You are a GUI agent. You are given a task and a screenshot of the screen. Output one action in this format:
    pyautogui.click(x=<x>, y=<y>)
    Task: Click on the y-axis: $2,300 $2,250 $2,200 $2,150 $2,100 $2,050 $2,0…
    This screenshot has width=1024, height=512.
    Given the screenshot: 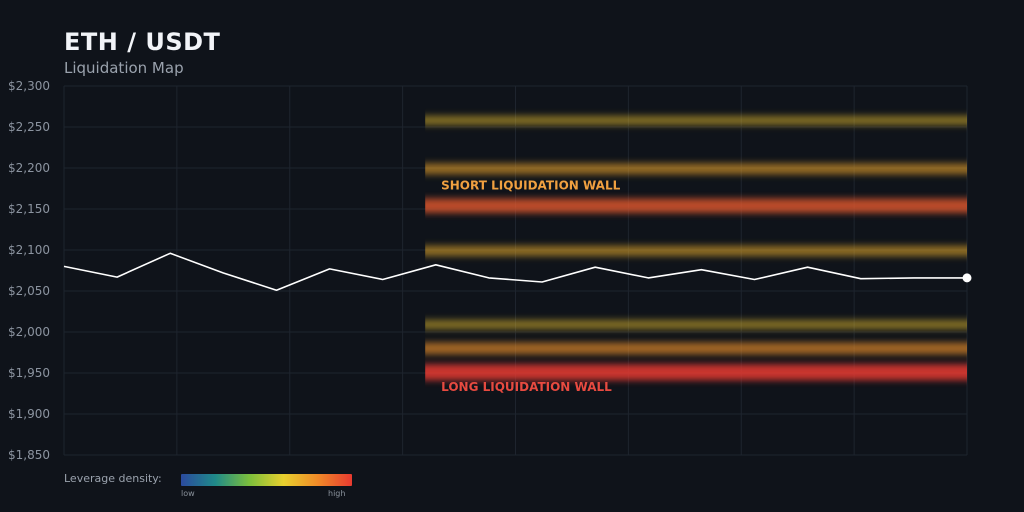 What is the action you would take?
    pyautogui.click(x=29, y=270)
    